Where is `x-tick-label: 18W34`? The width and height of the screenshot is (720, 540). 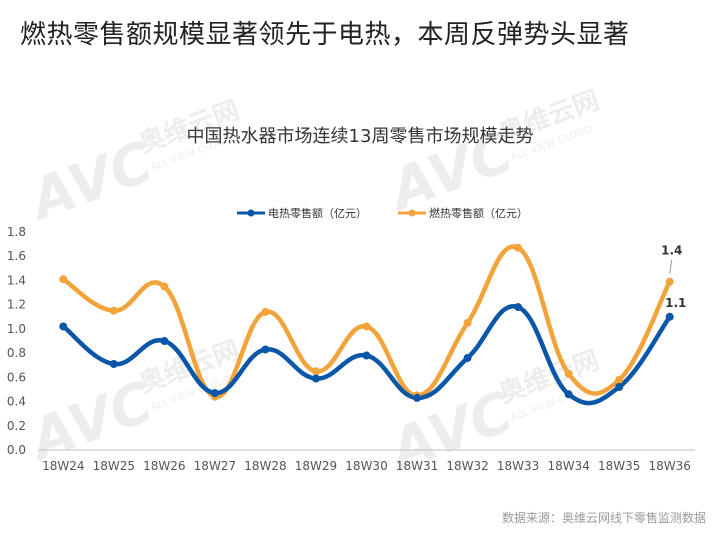 x-tick-label: 18W34 is located at coordinates (568, 466).